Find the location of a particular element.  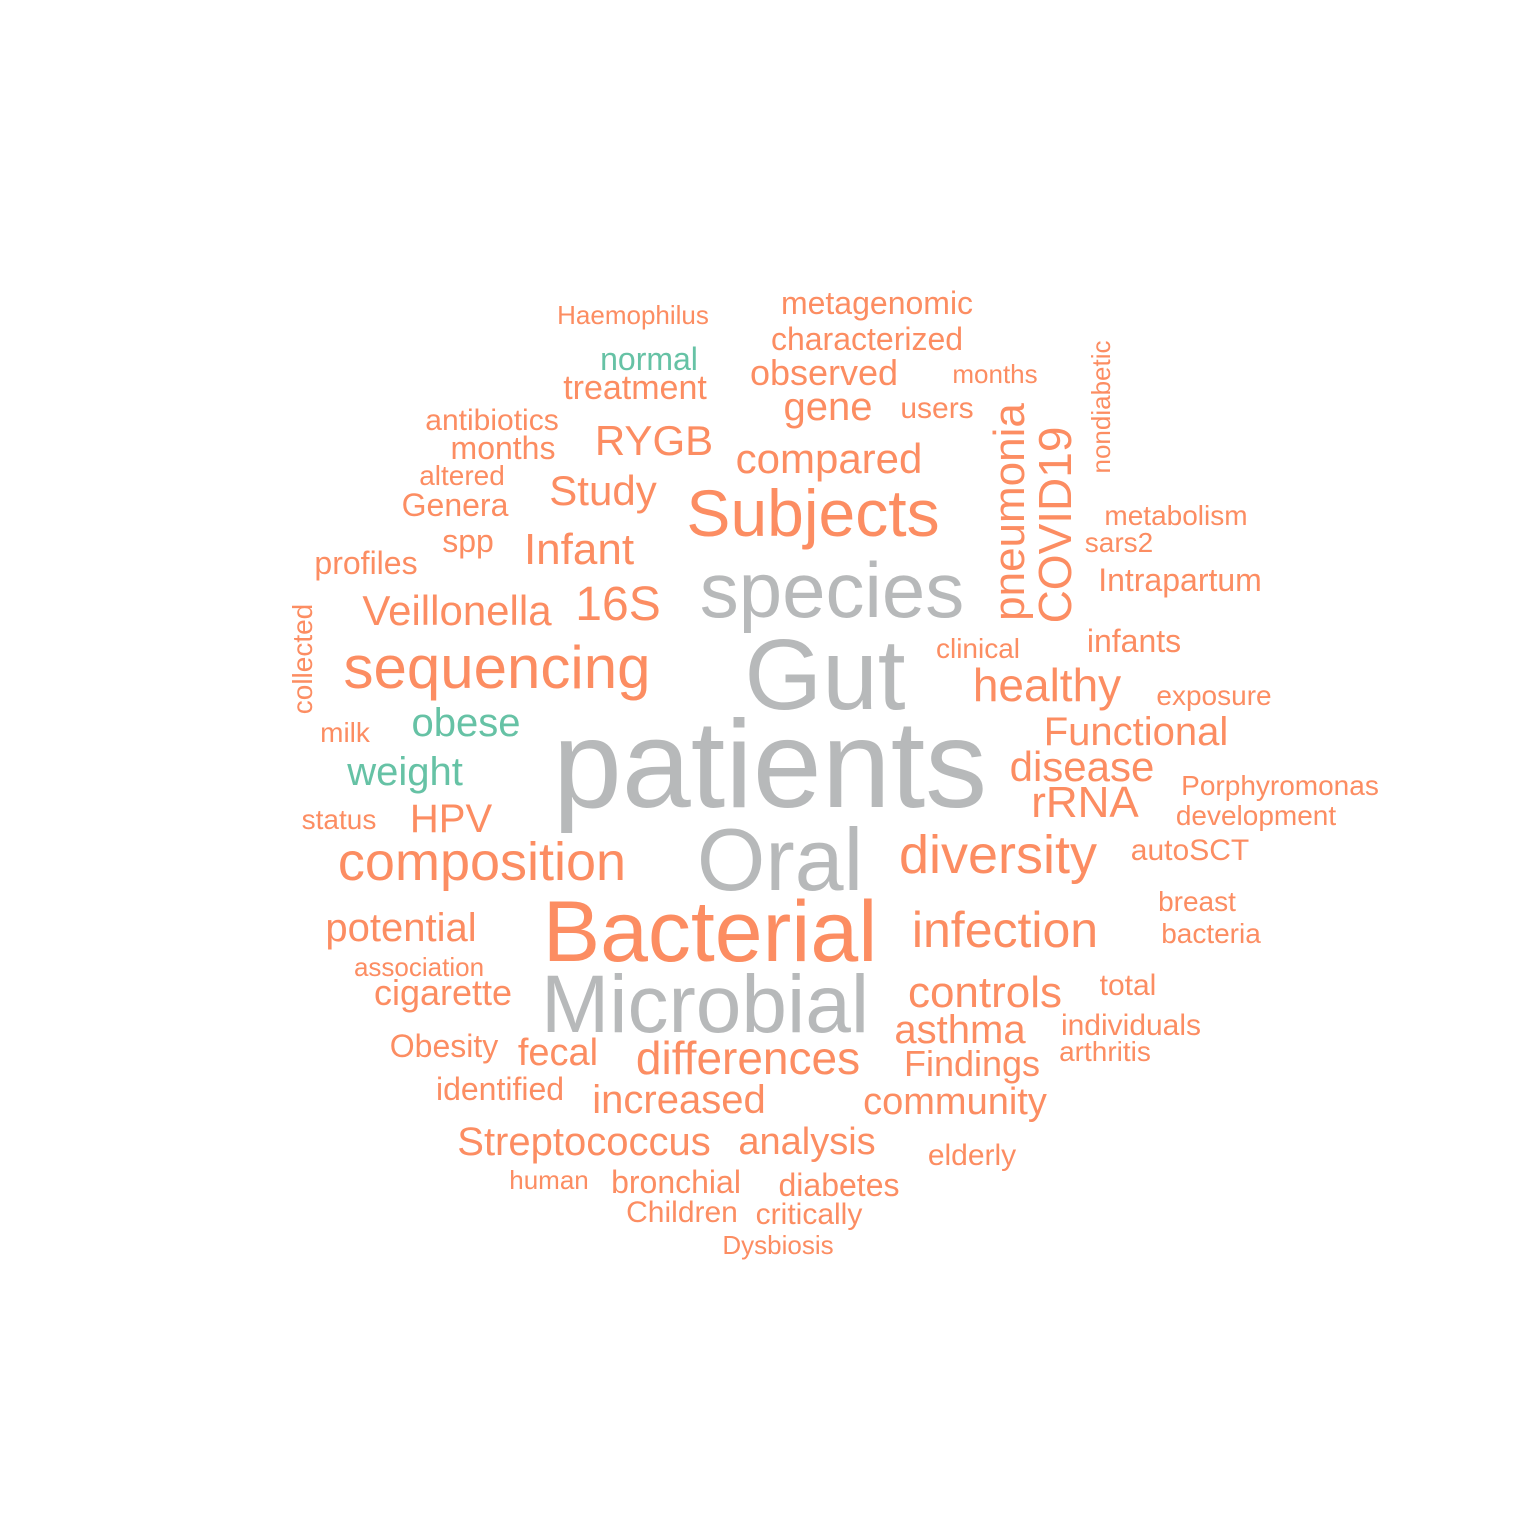

word-altered: altered is located at coordinates (462, 475).